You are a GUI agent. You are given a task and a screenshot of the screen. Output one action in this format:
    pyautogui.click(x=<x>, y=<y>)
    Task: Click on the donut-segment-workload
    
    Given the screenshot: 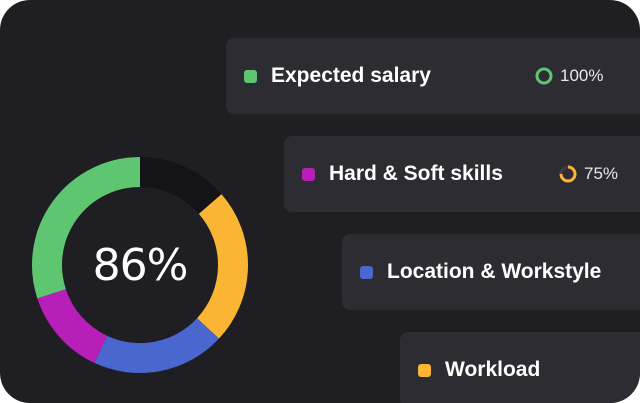 What is the action you would take?
    pyautogui.click(x=222, y=266)
    